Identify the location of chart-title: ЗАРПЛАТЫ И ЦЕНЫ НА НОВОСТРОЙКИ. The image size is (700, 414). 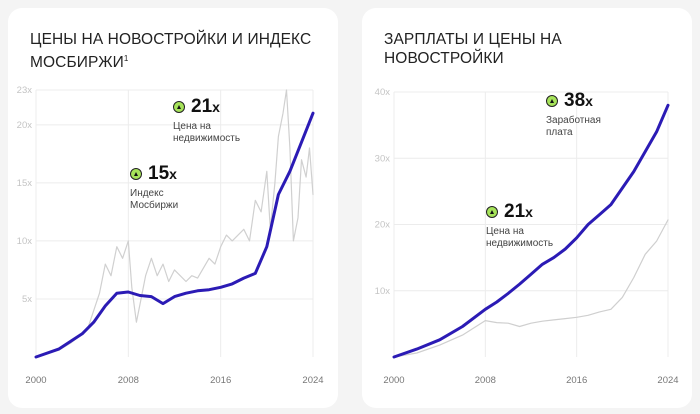
(473, 49).